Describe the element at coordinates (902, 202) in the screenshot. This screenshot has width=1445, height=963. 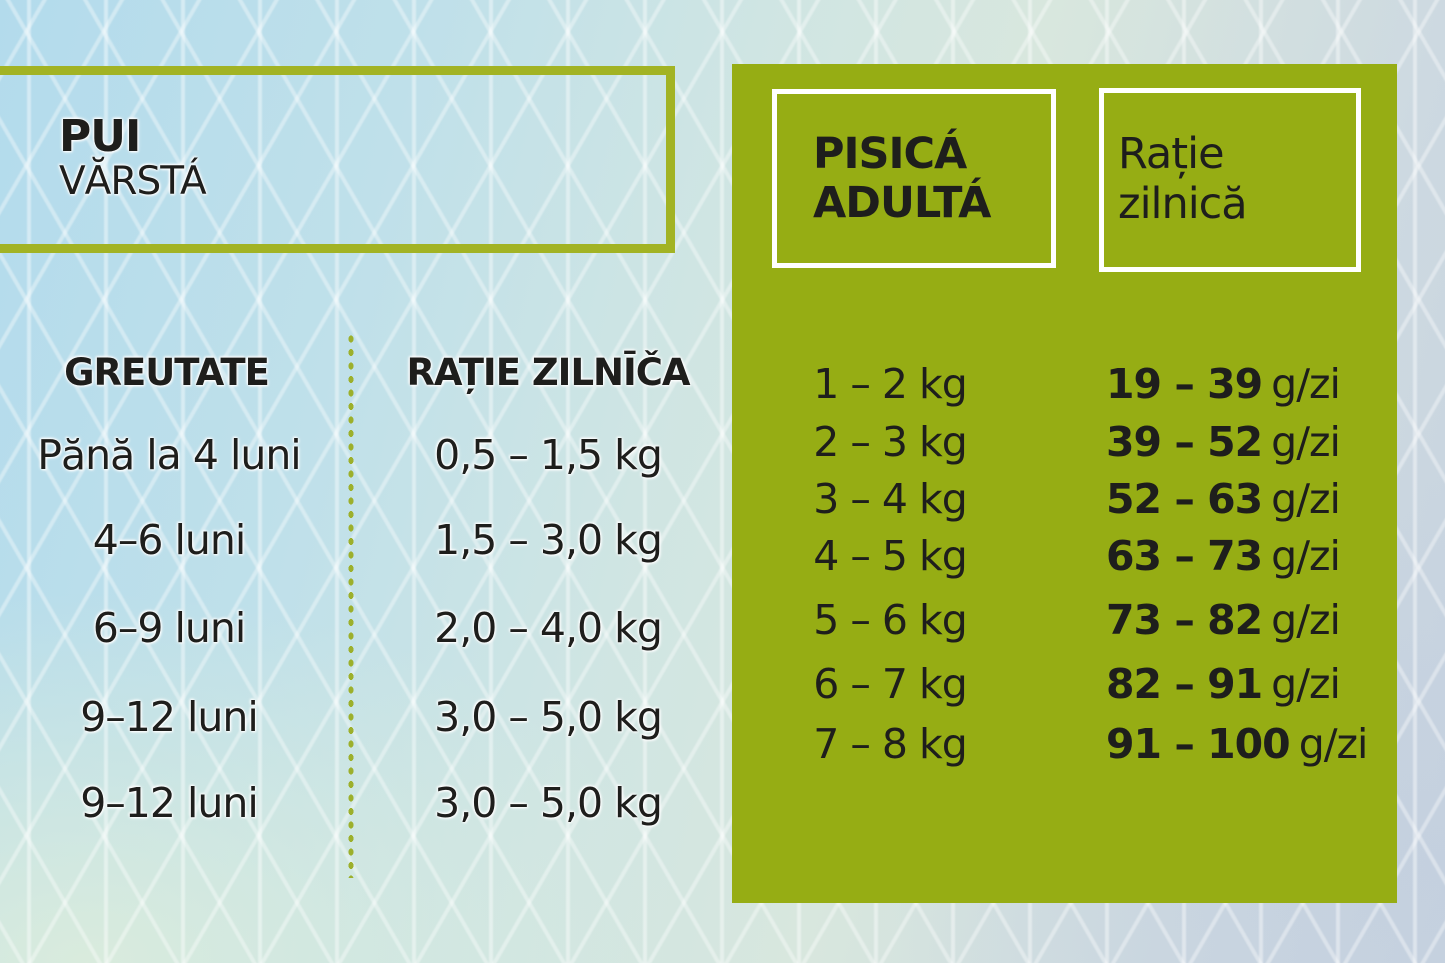
I see `adult-title-line2: ADULTÁ` at that location.